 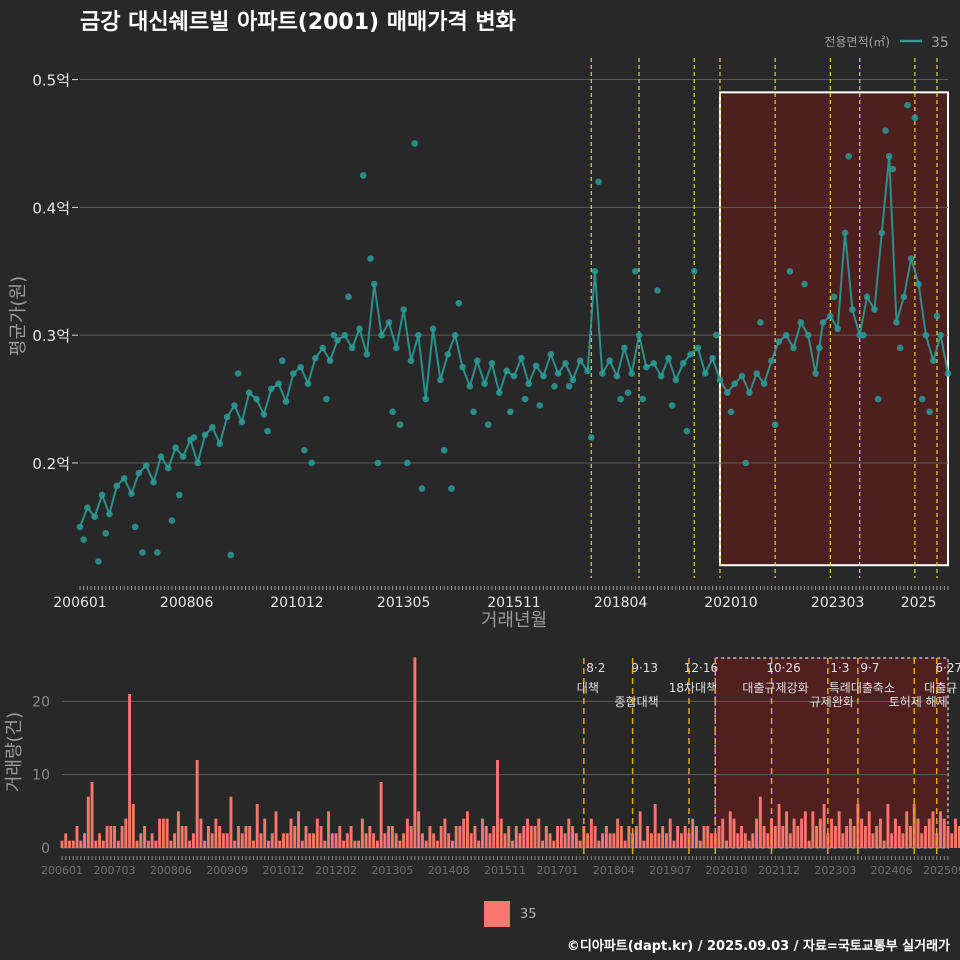 I want to click on x-tick-label: 201907, so click(x=670, y=870).